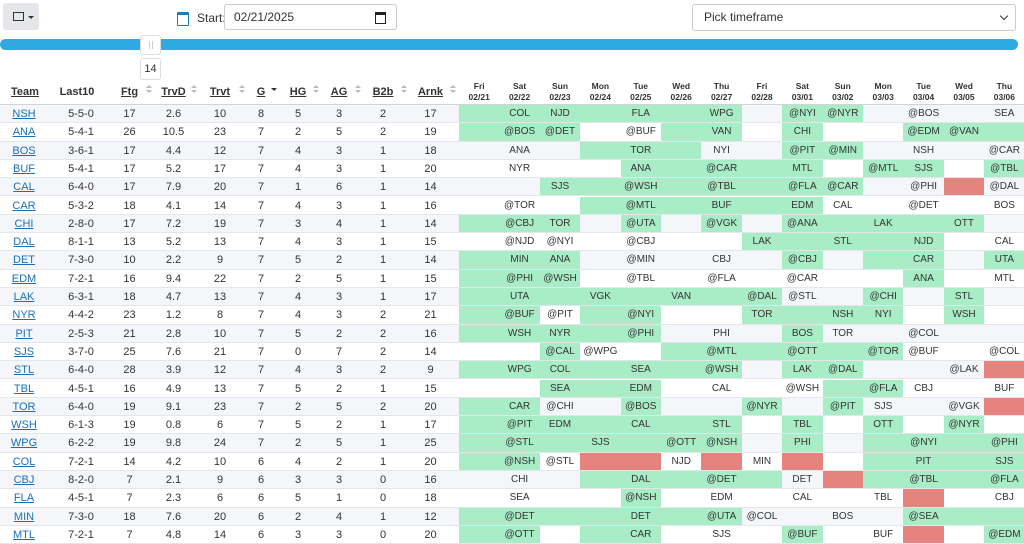 This screenshot has height=544, width=1024. What do you see at coordinates (883, 534) in the screenshot?
I see `game-cell: BUF` at bounding box center [883, 534].